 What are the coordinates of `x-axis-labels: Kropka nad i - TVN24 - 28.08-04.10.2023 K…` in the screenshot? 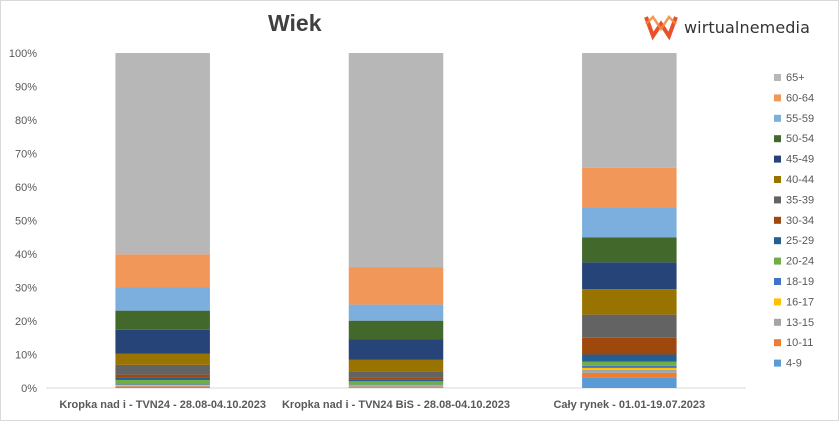 It's located at (382, 405).